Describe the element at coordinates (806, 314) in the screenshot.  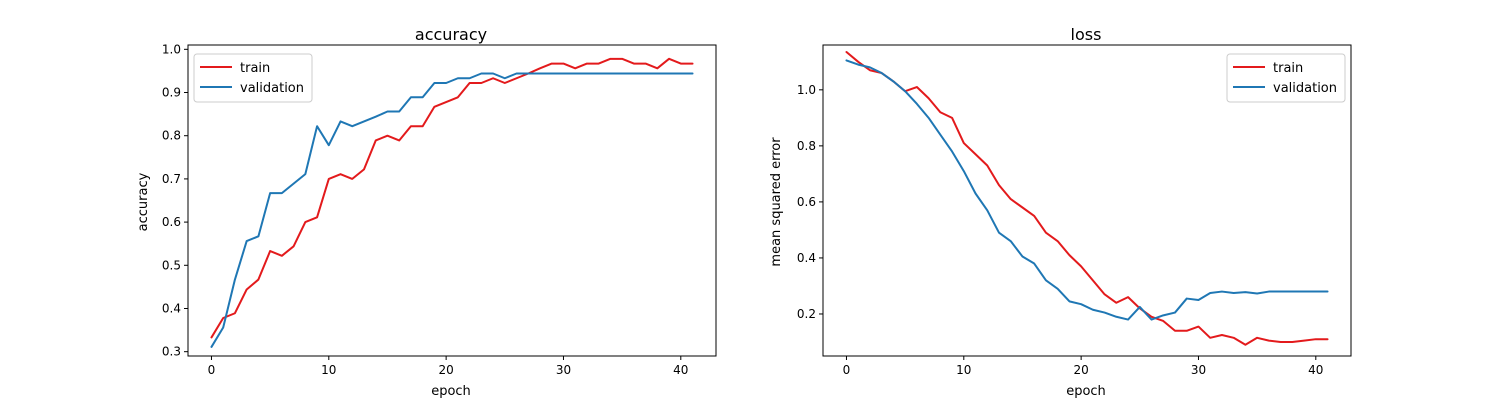
I see `y-tick-label: 0.2` at that location.